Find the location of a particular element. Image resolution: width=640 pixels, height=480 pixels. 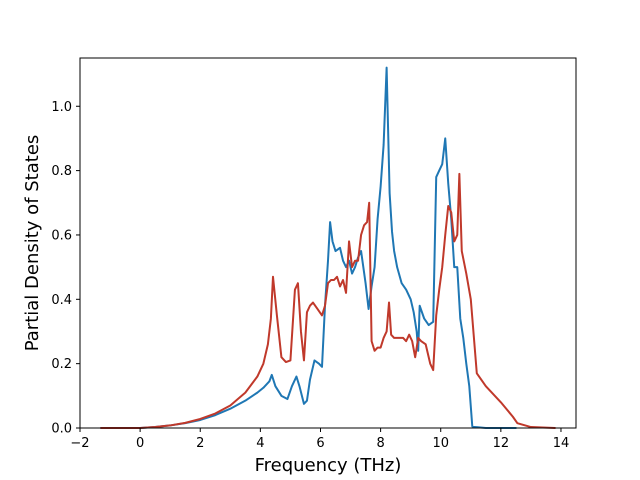

x-tick-label: 14 is located at coordinates (561, 443).